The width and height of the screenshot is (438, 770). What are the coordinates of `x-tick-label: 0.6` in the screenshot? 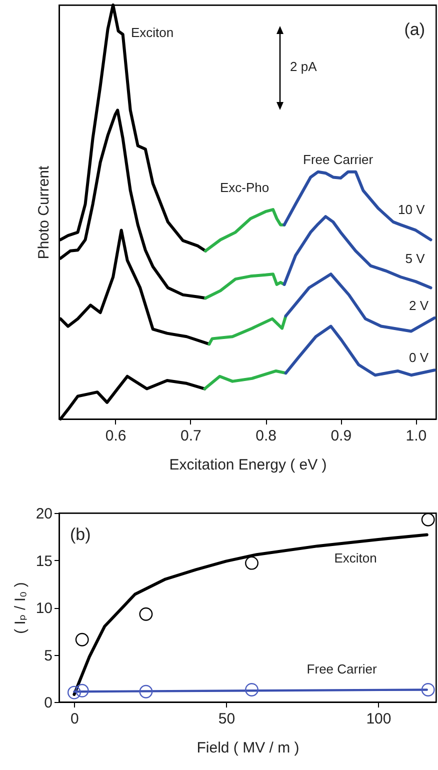 It's located at (115, 436).